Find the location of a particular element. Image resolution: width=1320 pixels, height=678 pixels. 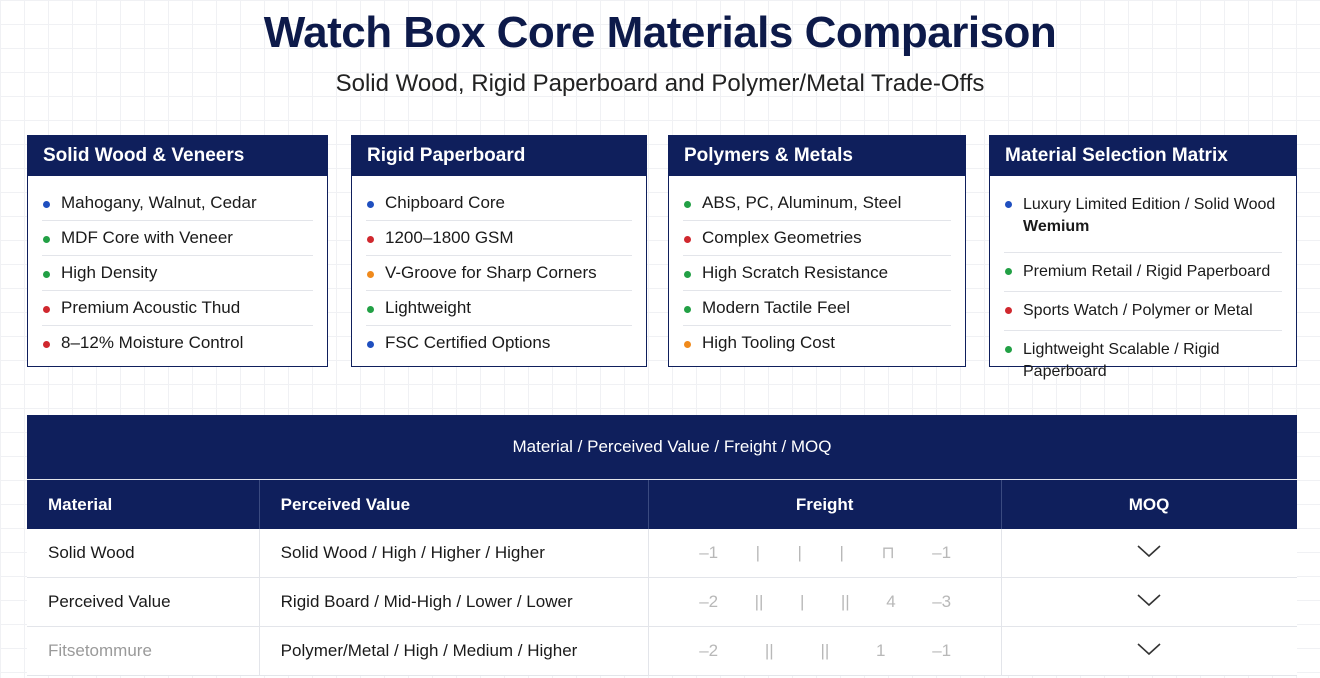

item-text: Lightweight is located at coordinates (428, 307).